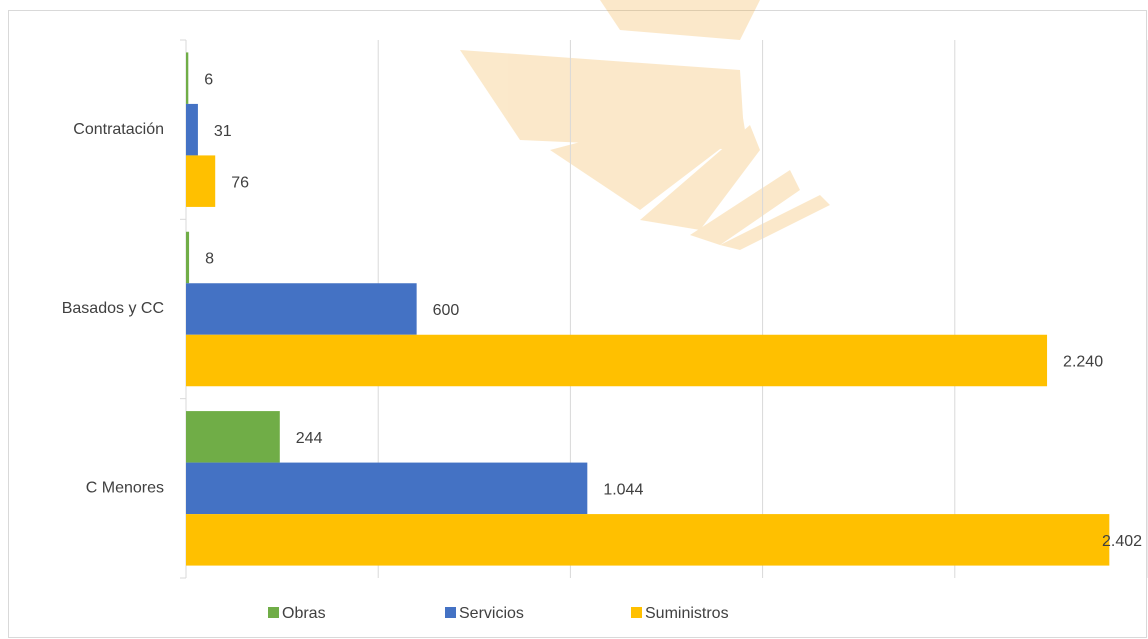  I want to click on value-label: 6, so click(208, 79).